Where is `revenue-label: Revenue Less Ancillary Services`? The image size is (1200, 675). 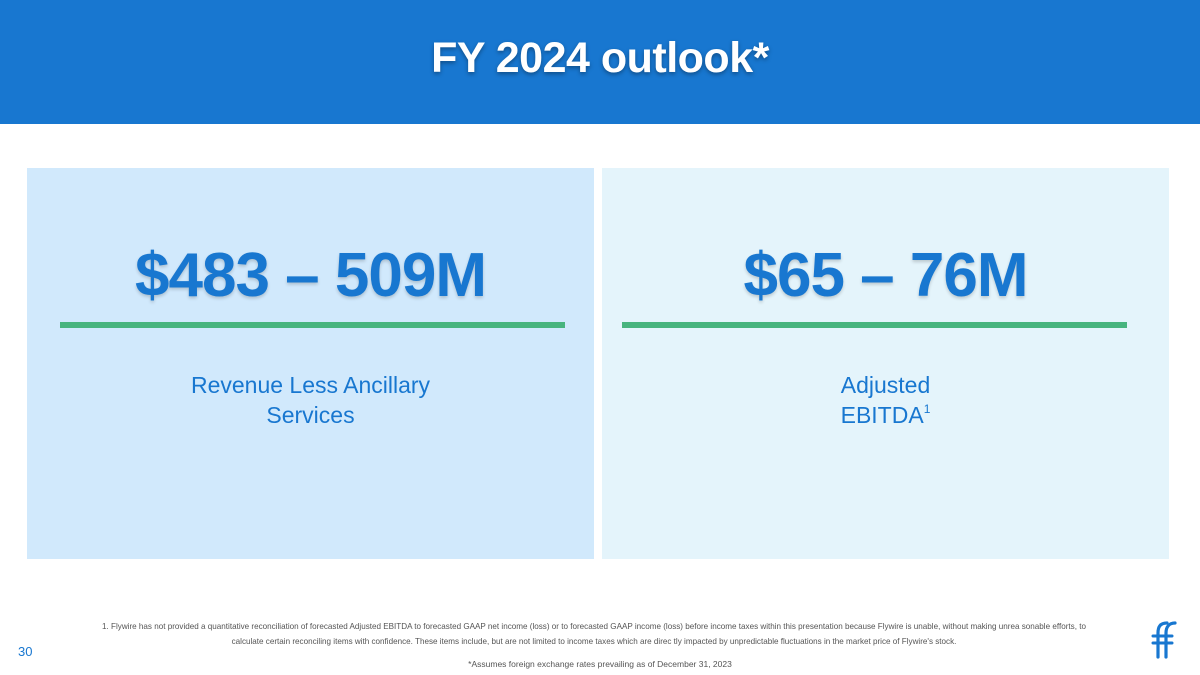 revenue-label: Revenue Less Ancillary Services is located at coordinates (310, 400).